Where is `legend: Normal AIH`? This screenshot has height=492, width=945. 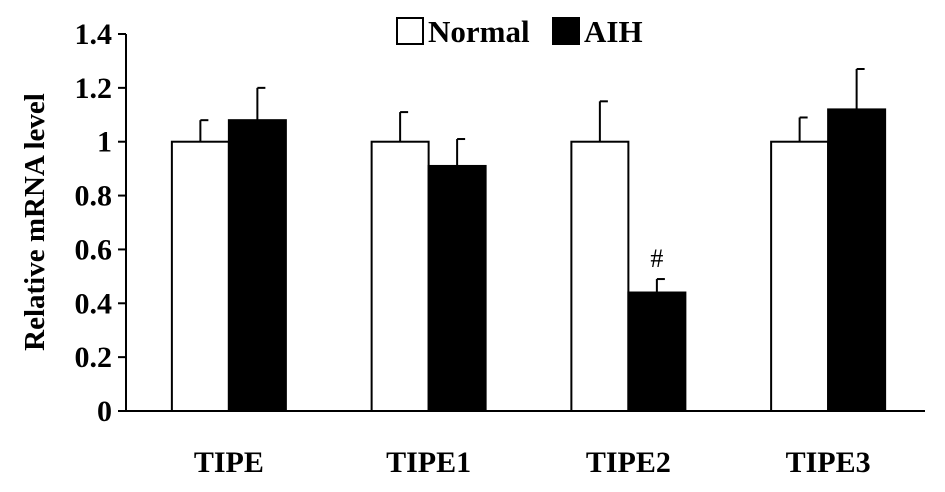 legend: Normal AIH is located at coordinates (519, 31).